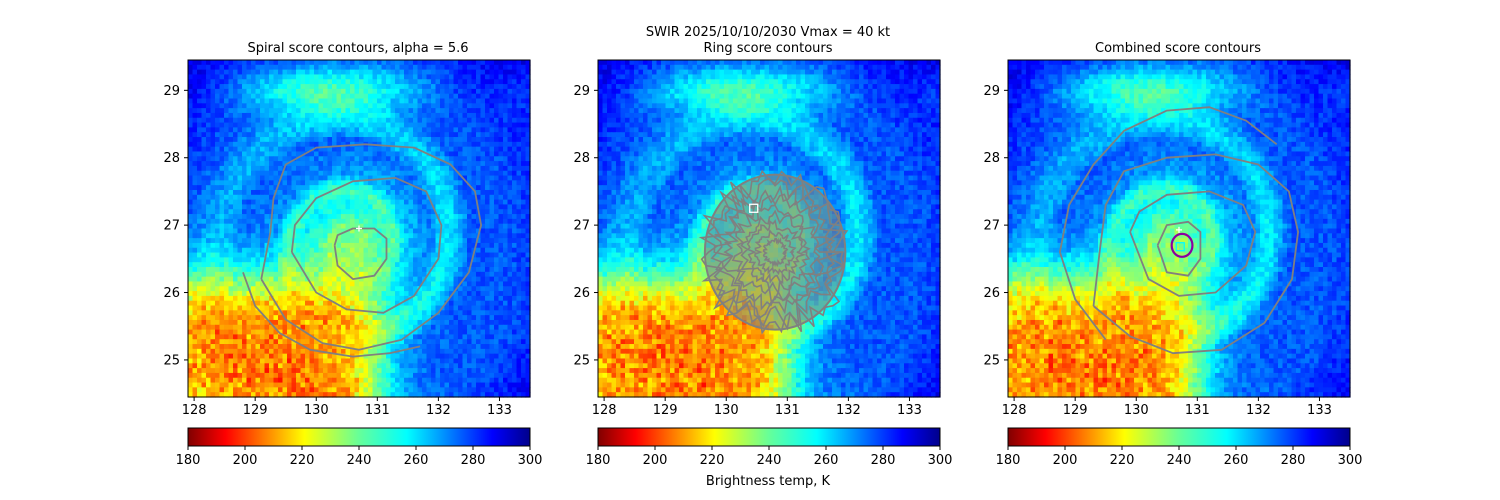 The width and height of the screenshot is (1500, 500). What do you see at coordinates (1178, 48) in the screenshot?
I see `panel-title-combined: Combined score contours` at bounding box center [1178, 48].